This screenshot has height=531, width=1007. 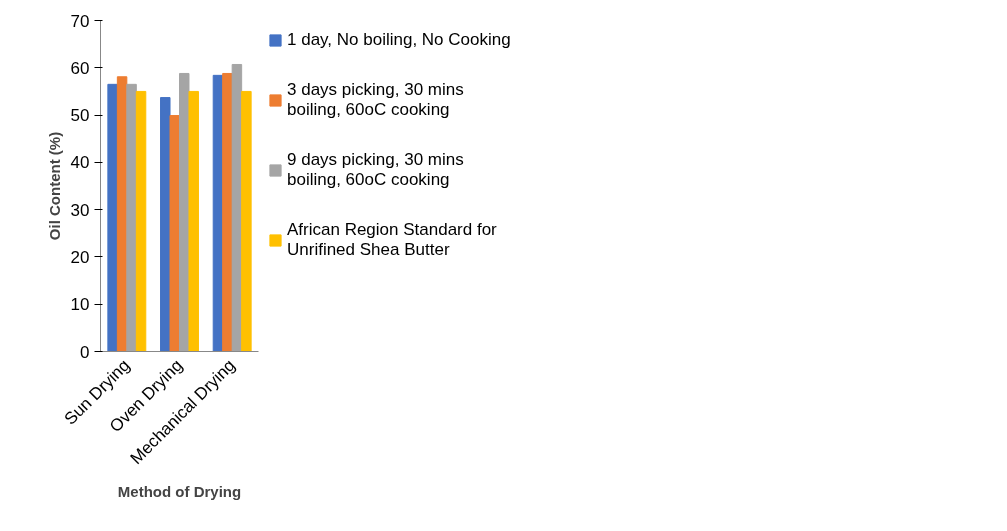 I want to click on legend-label: 1 day, No boiling, No Cooking, so click(x=399, y=40).